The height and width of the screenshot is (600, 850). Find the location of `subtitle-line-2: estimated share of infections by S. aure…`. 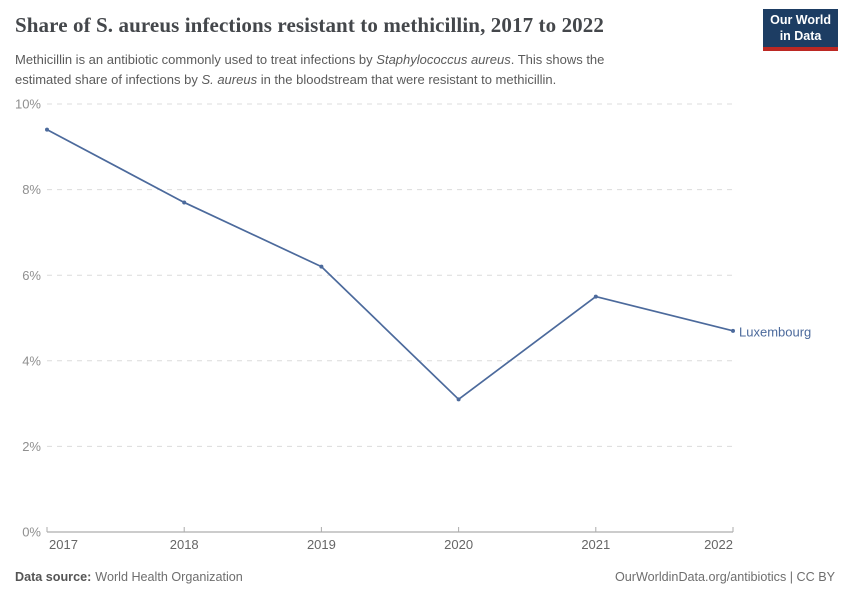

subtitle-line-2: estimated share of infections by S. aure… is located at coordinates (365, 80).